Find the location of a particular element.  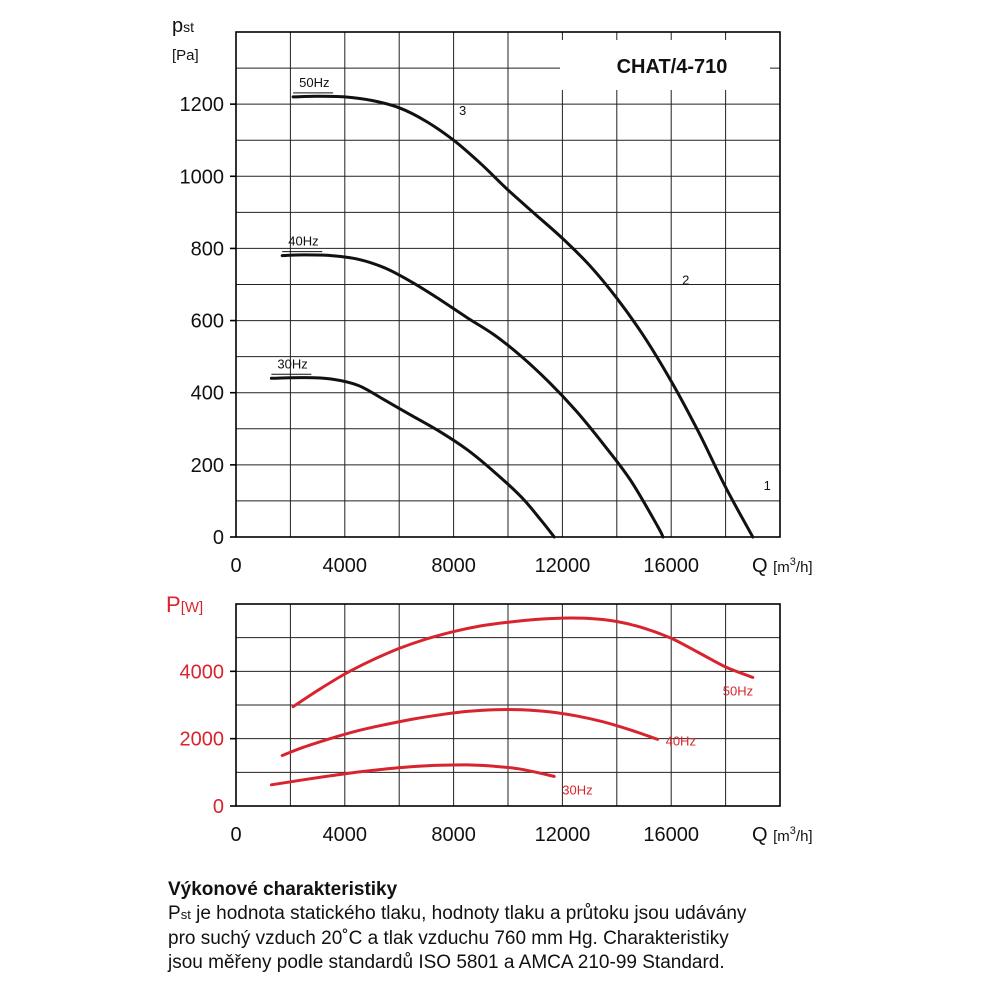

power-x-axis-unit-exp: 3 is located at coordinates (793, 831).